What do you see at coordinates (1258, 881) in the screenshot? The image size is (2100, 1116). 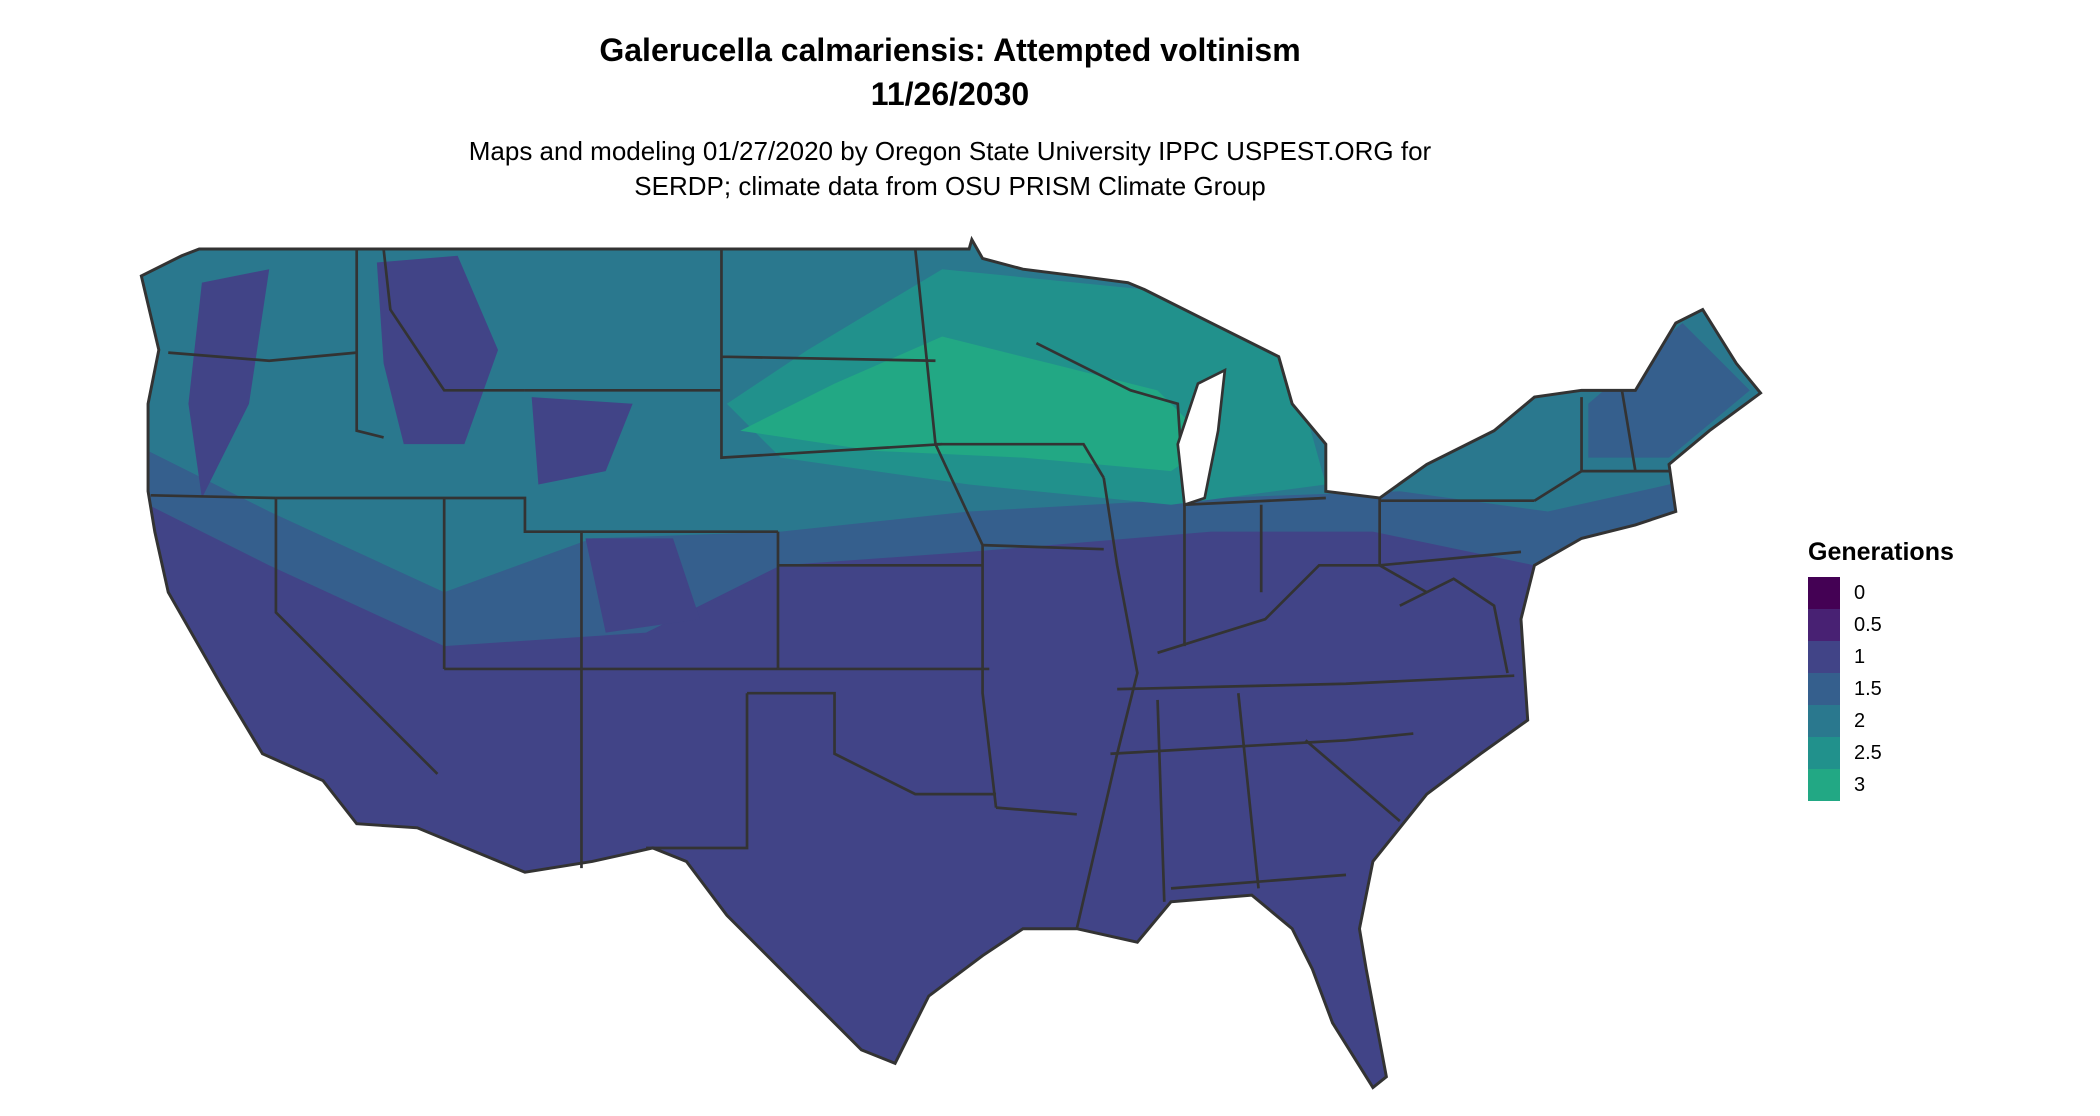 I see `border-ga-fl` at bounding box center [1258, 881].